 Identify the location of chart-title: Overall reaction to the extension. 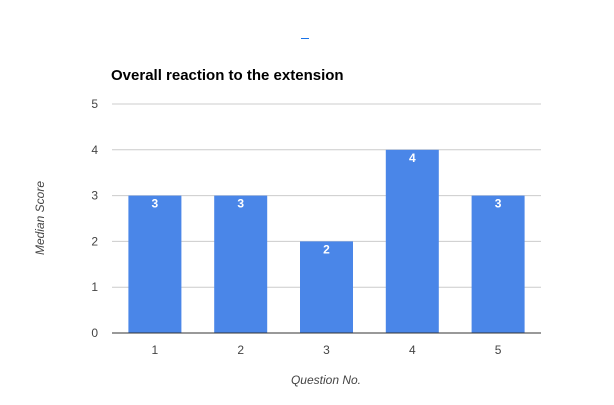
(227, 75).